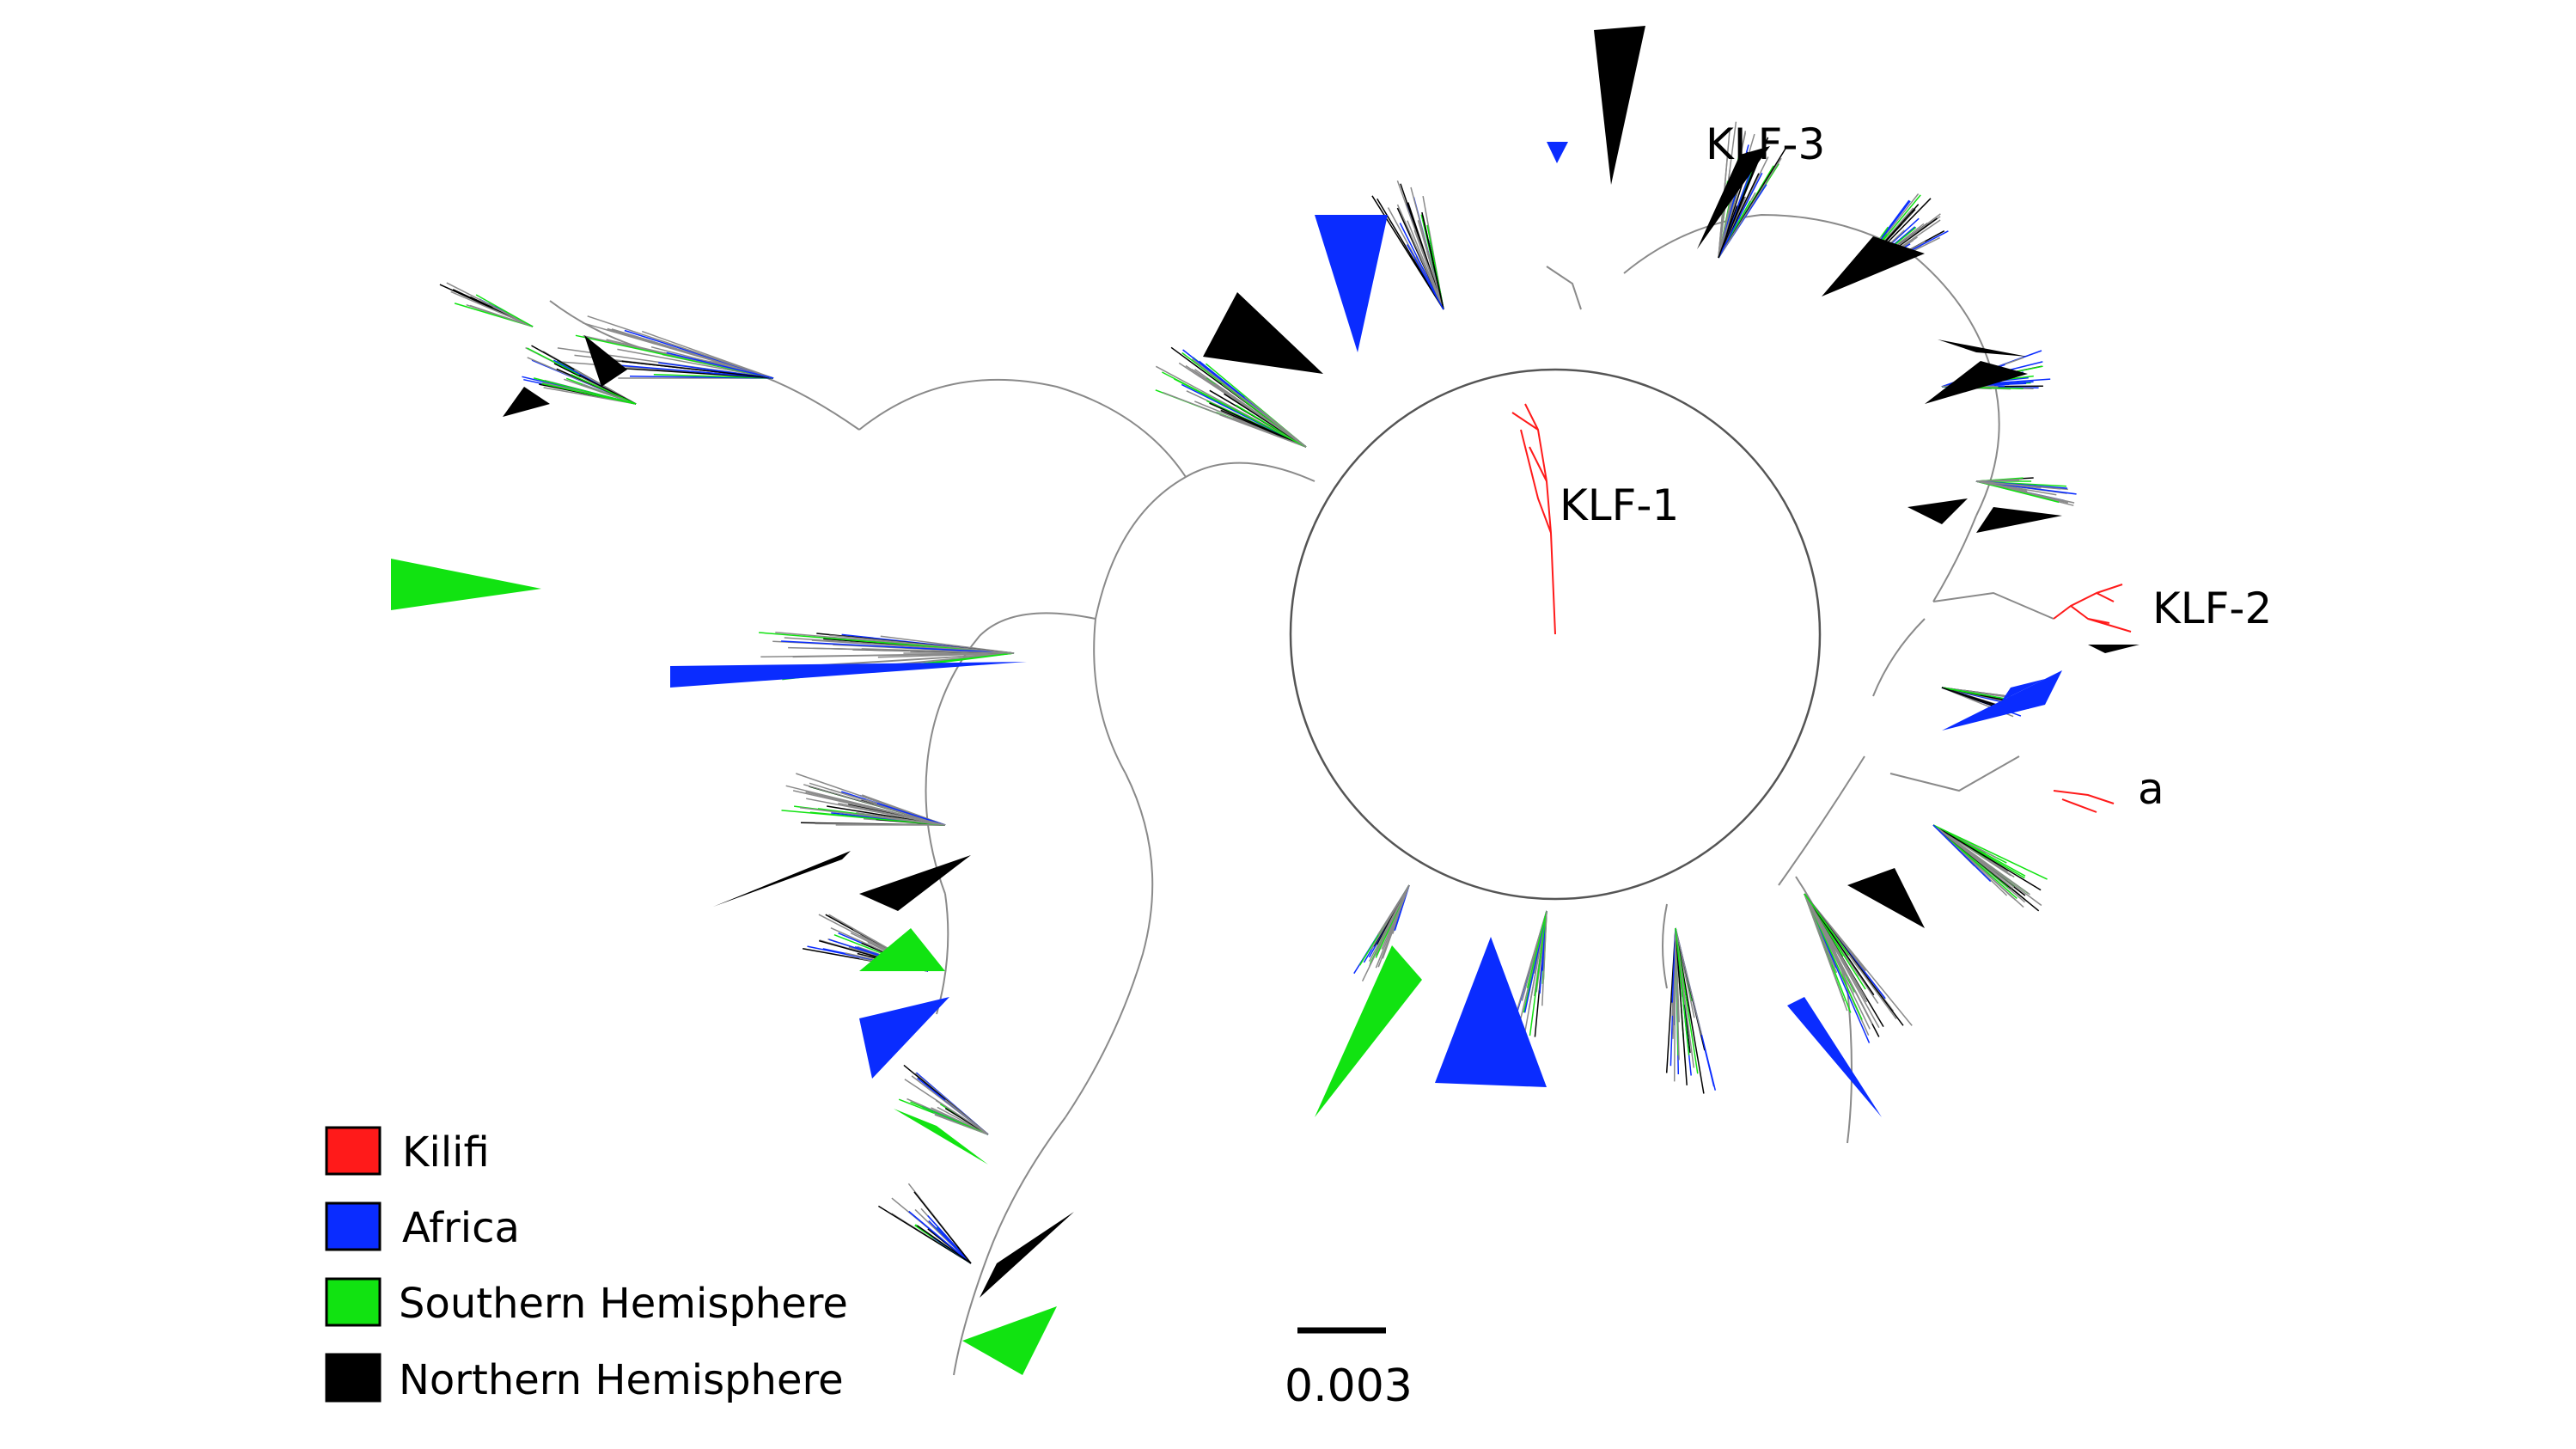 This screenshot has width=2576, height=1449. What do you see at coordinates (2084, 801) in the screenshot?
I see `klf-a-branches` at bounding box center [2084, 801].